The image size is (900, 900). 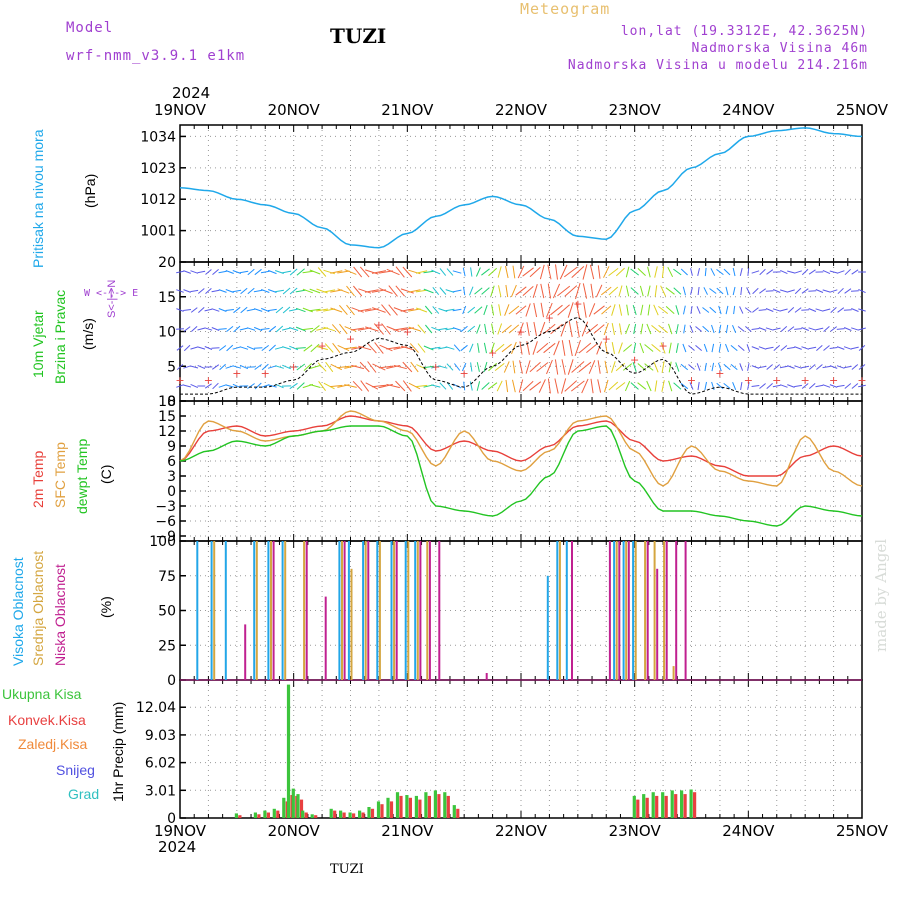 What do you see at coordinates (156, 56) in the screenshot?
I see `model-name: wrf-nmm_v3.9.1 e1km` at bounding box center [156, 56].